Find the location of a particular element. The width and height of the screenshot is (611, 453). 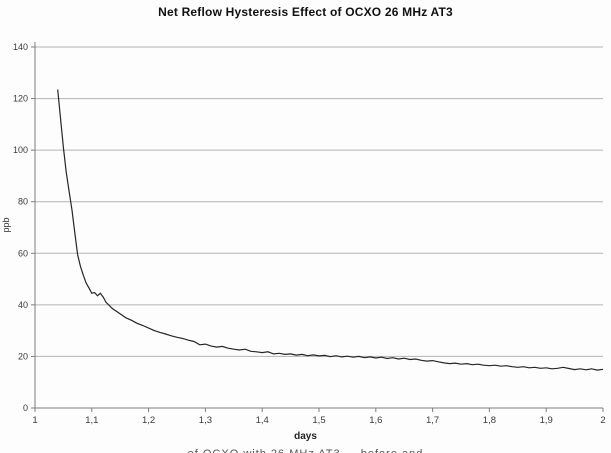

svg-text: 1 is located at coordinates (34, 420).